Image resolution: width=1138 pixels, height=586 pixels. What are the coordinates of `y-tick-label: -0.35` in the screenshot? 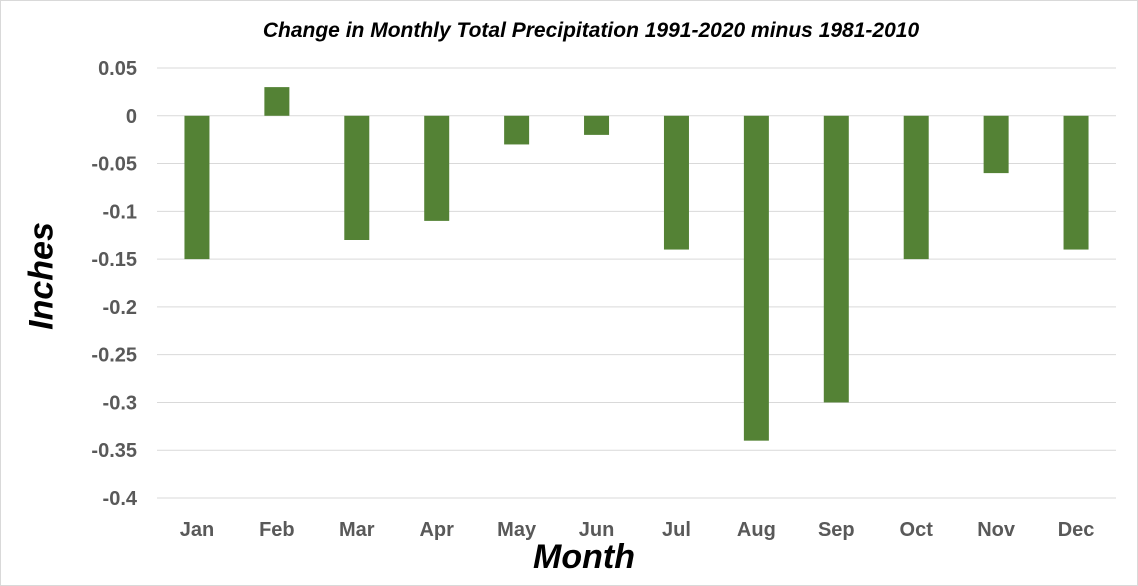 It's located at (114, 451).